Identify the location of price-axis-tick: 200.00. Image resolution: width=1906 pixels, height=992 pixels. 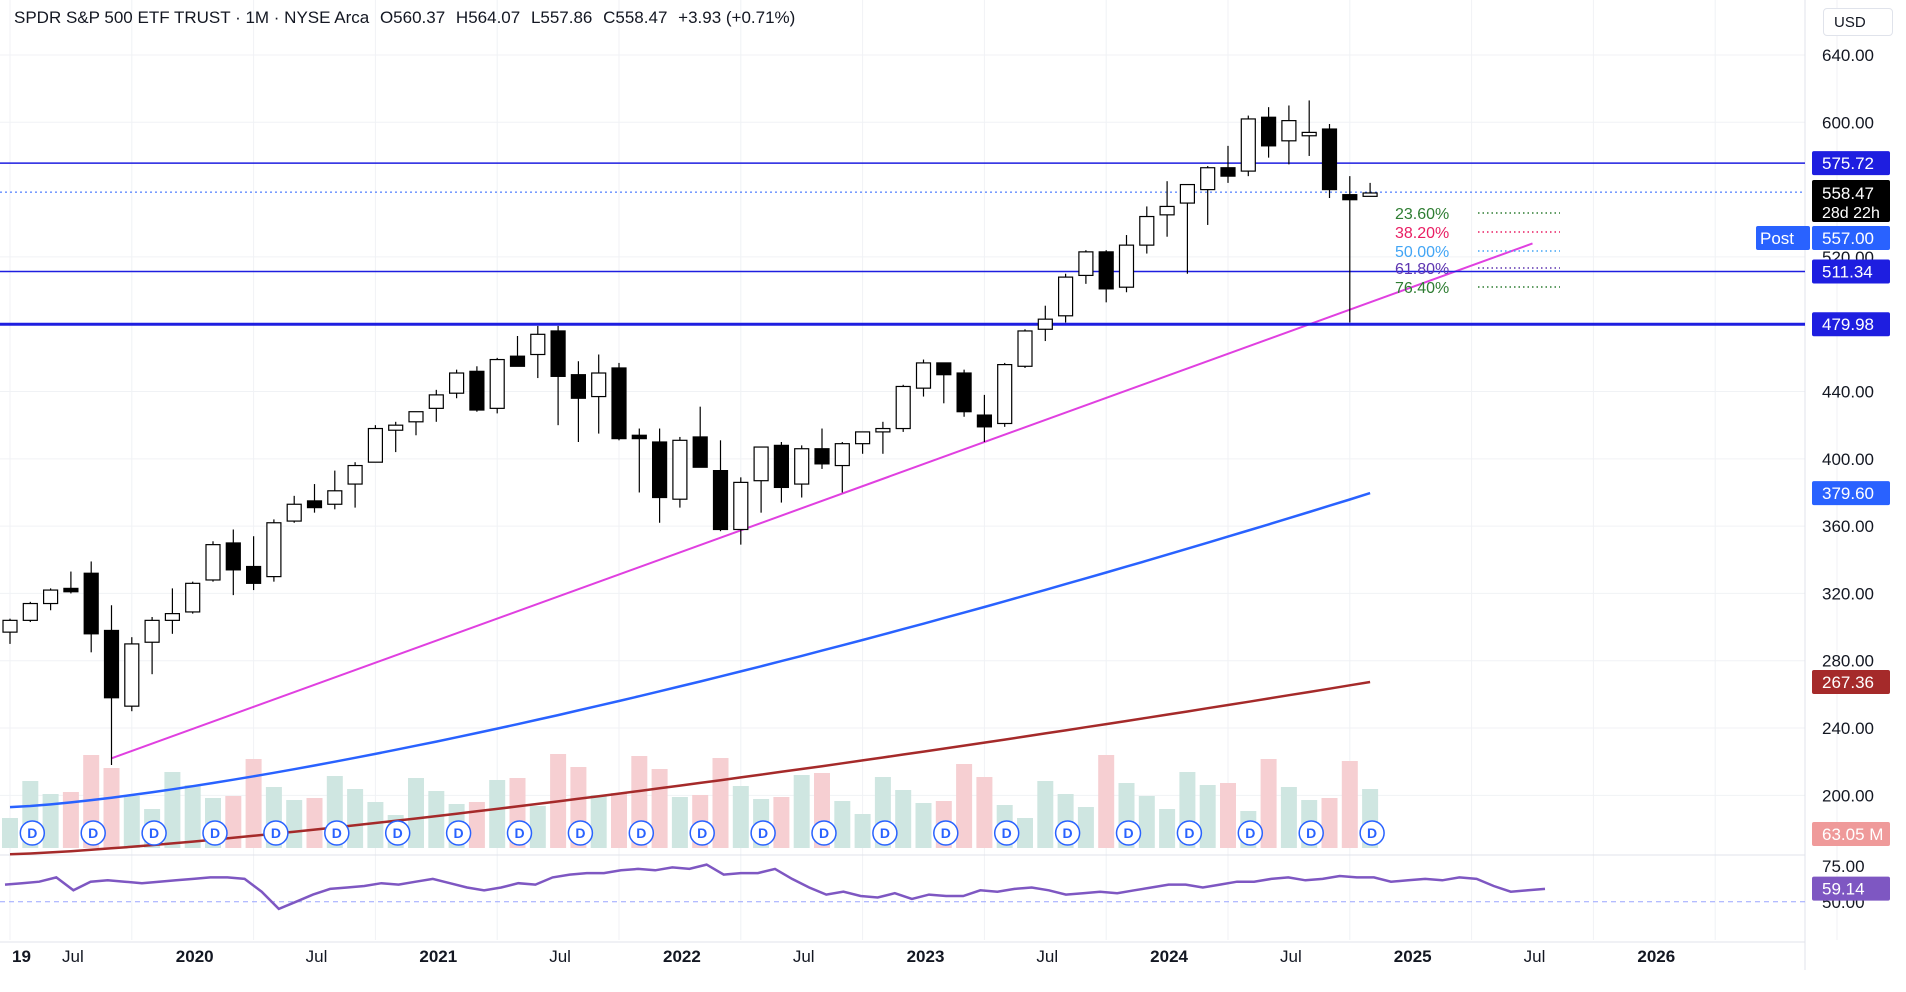
(1848, 795).